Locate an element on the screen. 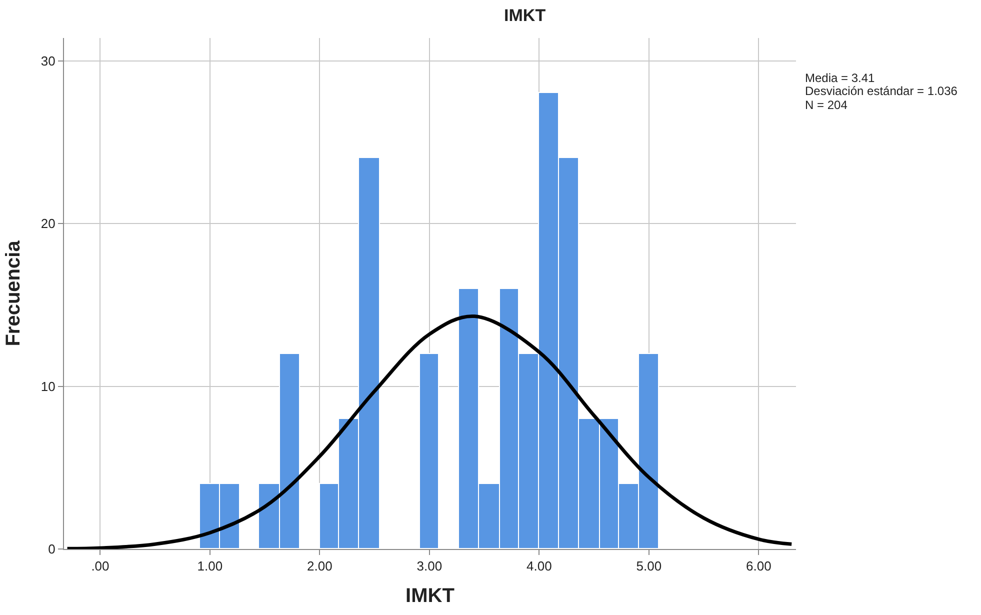  x-tick-label: .00 is located at coordinates (100, 566).